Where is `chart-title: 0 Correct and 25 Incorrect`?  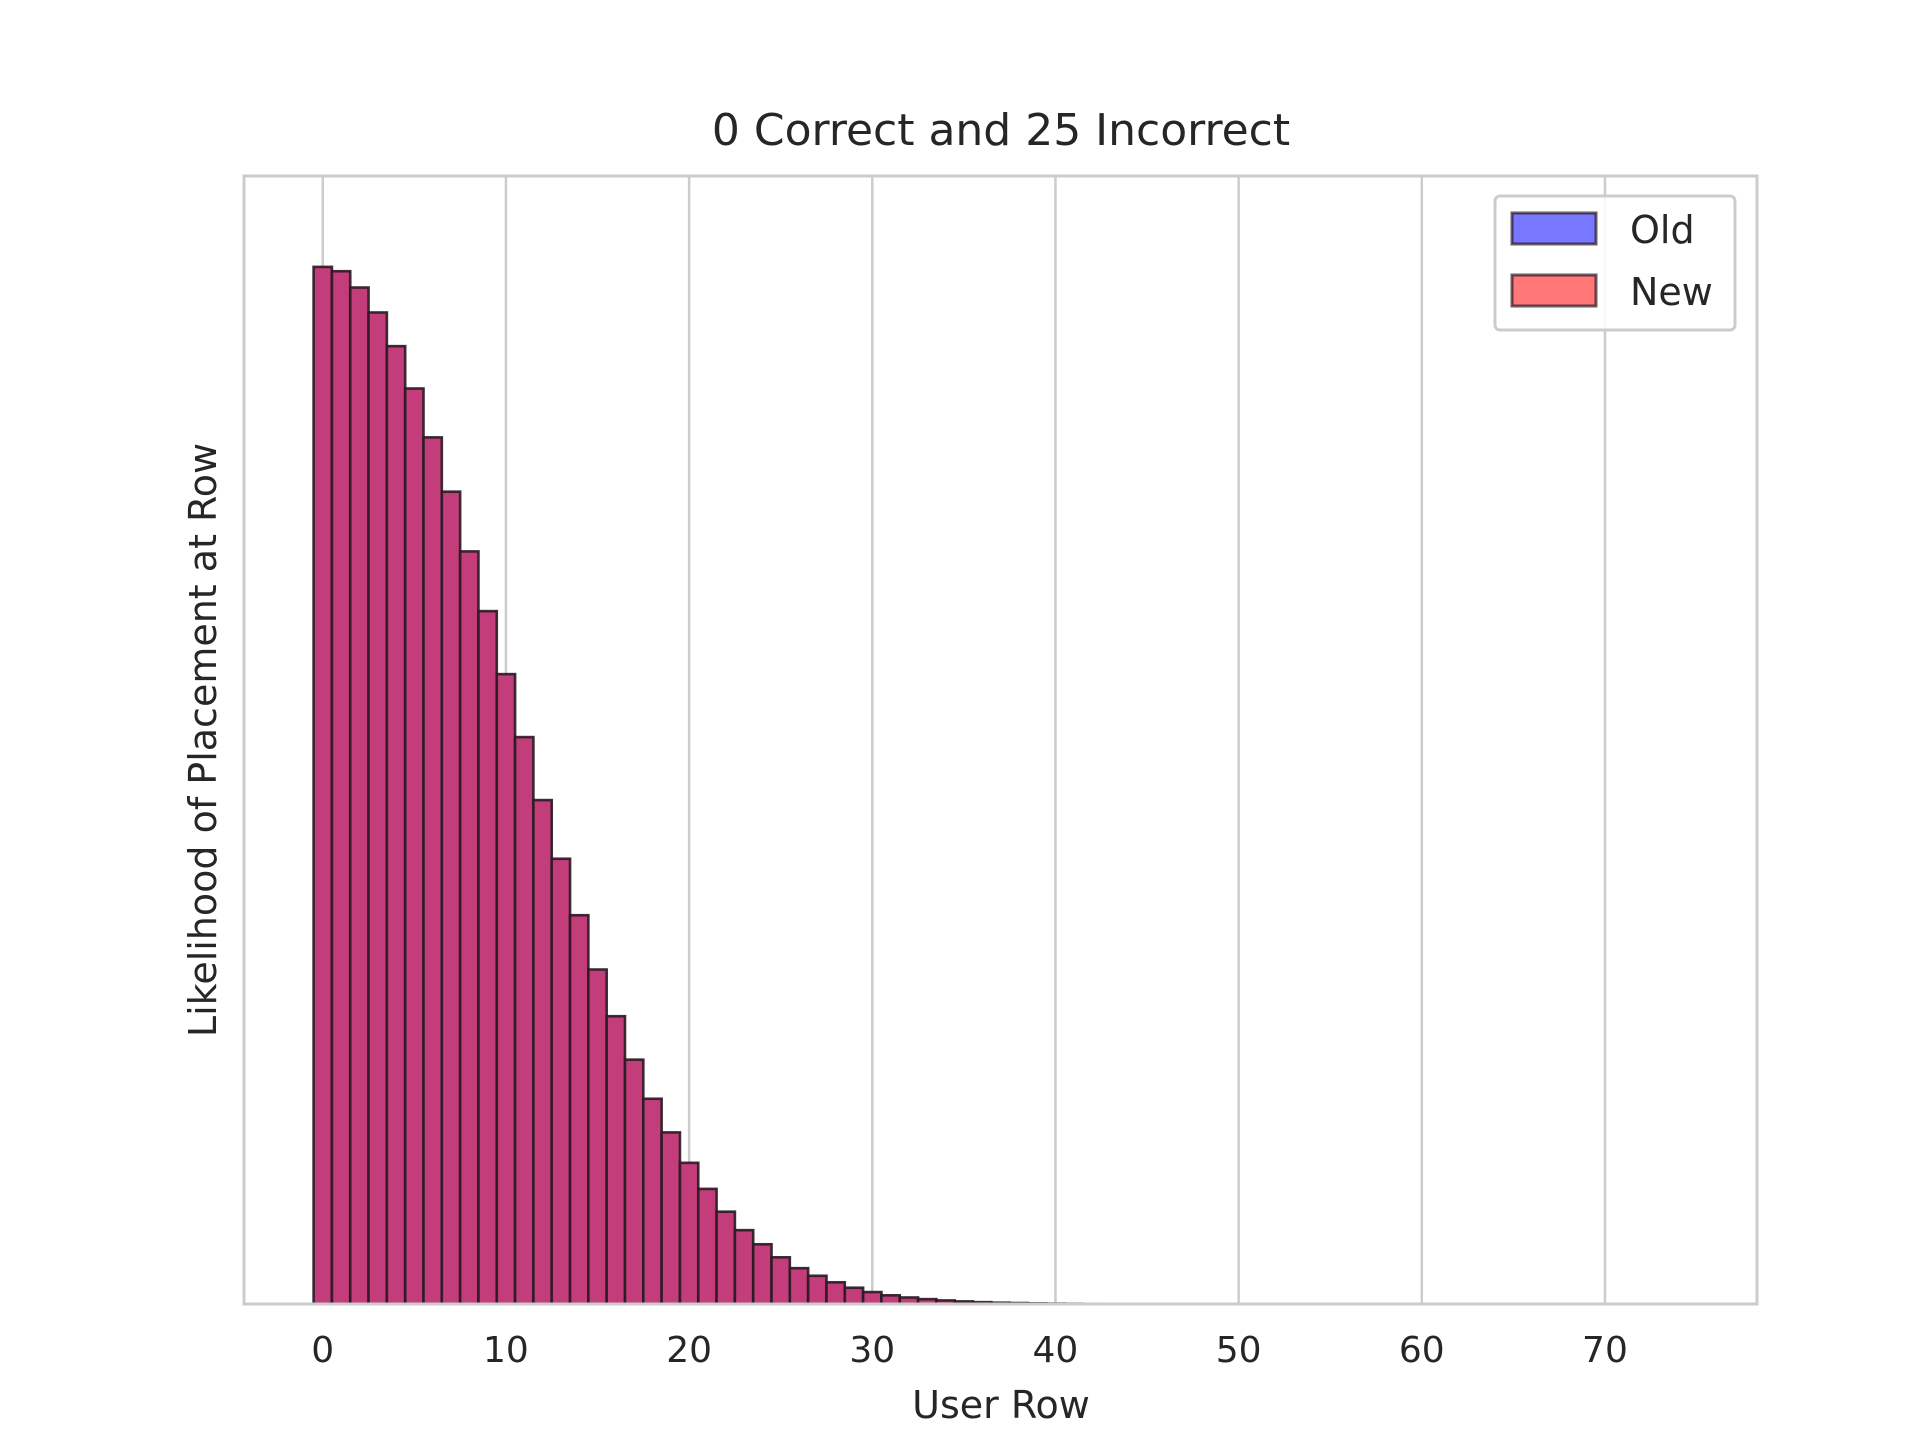
chart-title: 0 Correct and 25 Incorrect is located at coordinates (1001, 130).